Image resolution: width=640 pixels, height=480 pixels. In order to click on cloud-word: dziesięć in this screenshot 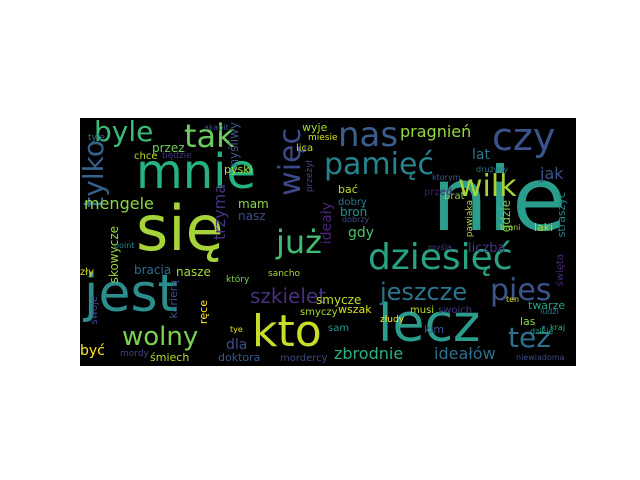, I will do `click(440, 257)`.